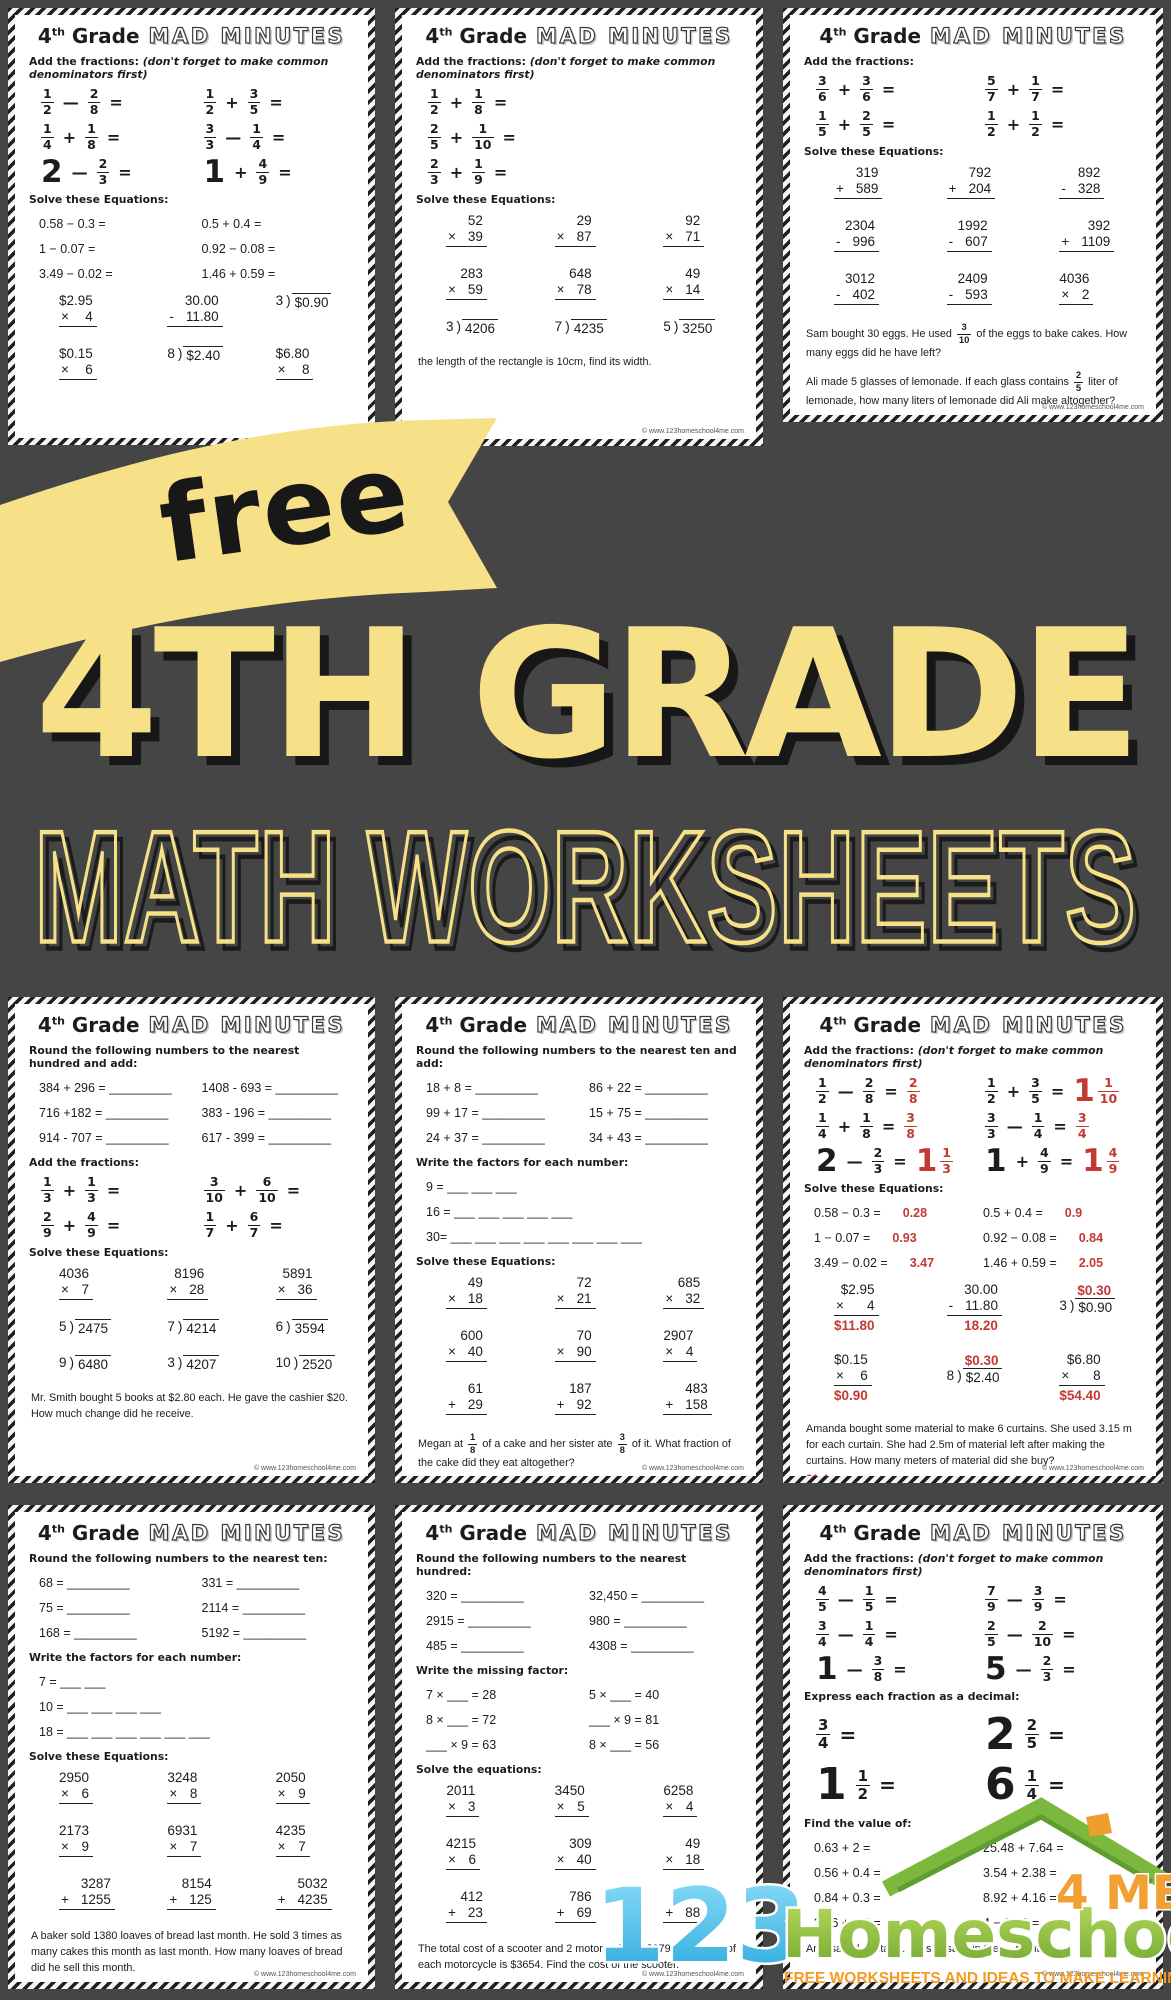  Describe the element at coordinates (915, 1213) in the screenshot. I see `answer: 0.28` at that location.